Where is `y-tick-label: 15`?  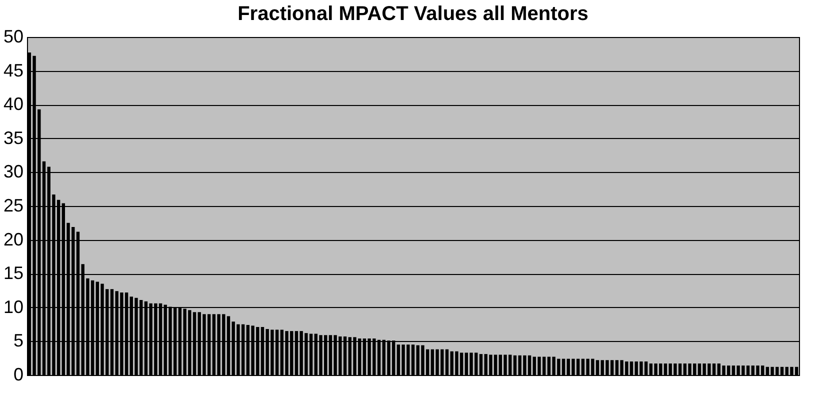 y-tick-label: 15 is located at coordinates (13, 273).